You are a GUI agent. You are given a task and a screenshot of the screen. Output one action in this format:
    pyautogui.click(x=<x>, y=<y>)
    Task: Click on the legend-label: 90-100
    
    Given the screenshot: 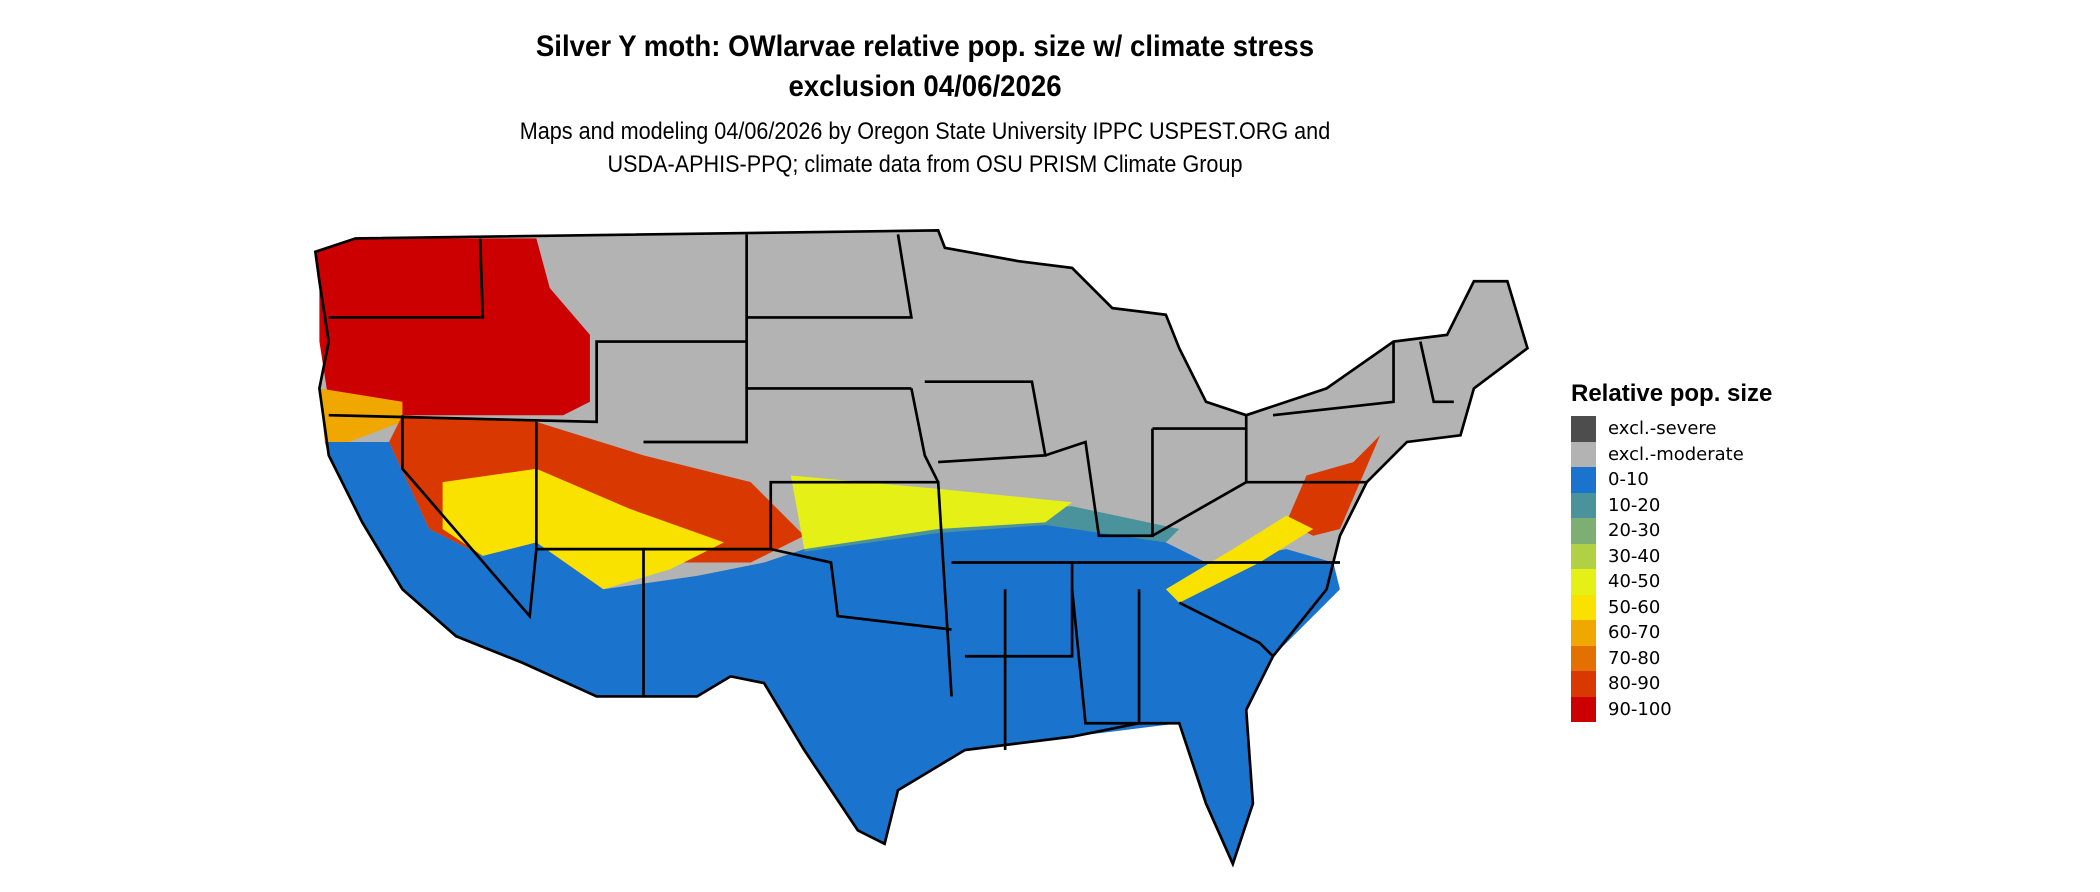 What is the action you would take?
    pyautogui.click(x=1640, y=709)
    